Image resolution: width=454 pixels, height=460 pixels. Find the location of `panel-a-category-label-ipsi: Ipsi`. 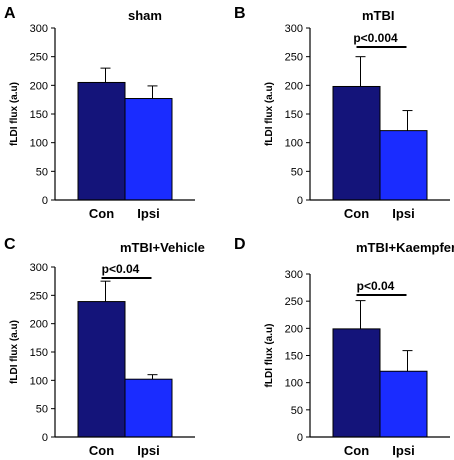

panel-a-category-label-ipsi: Ipsi is located at coordinates (148, 213).